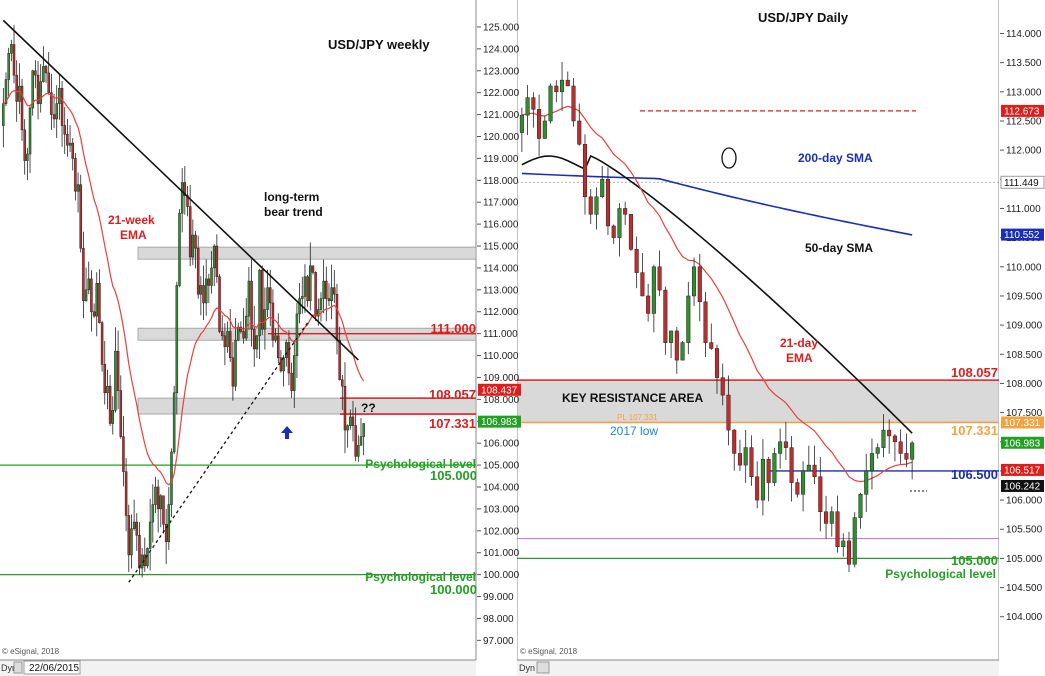  Describe the element at coordinates (501, 575) in the screenshot. I see `weekly-y-tick-label: 100.000` at that location.